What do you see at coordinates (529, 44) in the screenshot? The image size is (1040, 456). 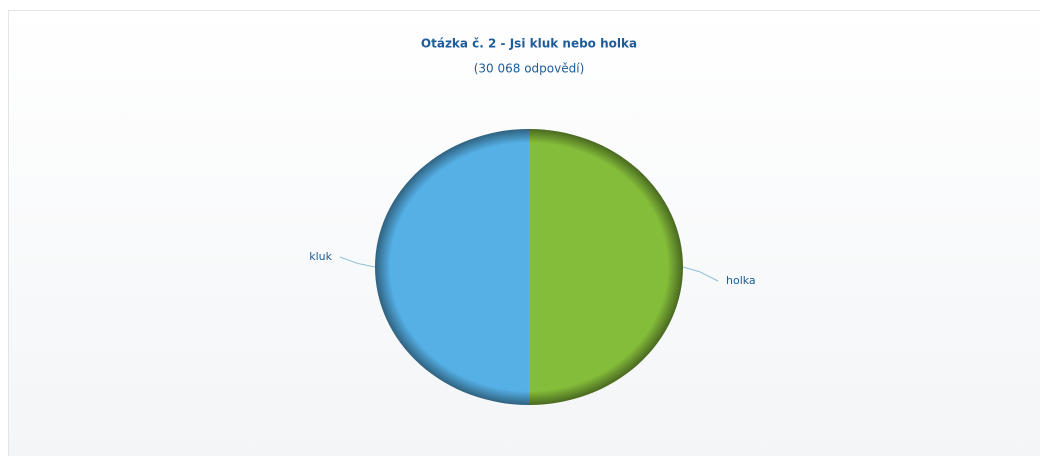 I see `chart-title: Otázka č. 2 - Jsi kluk nebo holka` at bounding box center [529, 44].